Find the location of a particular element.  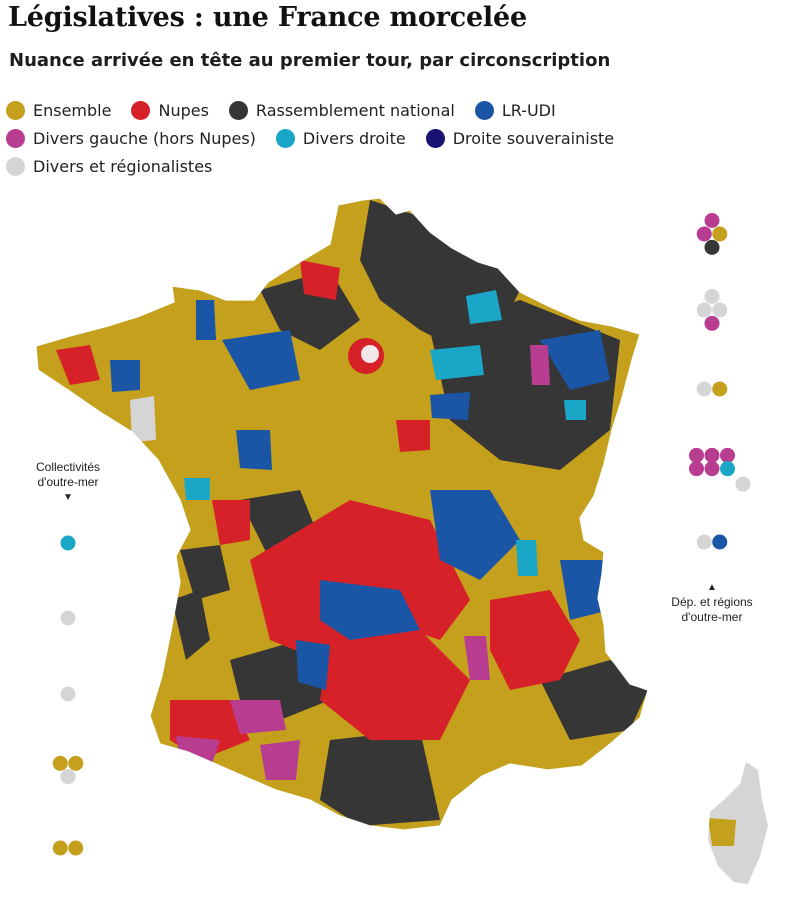

region-lr-manche is located at coordinates (261, 360).